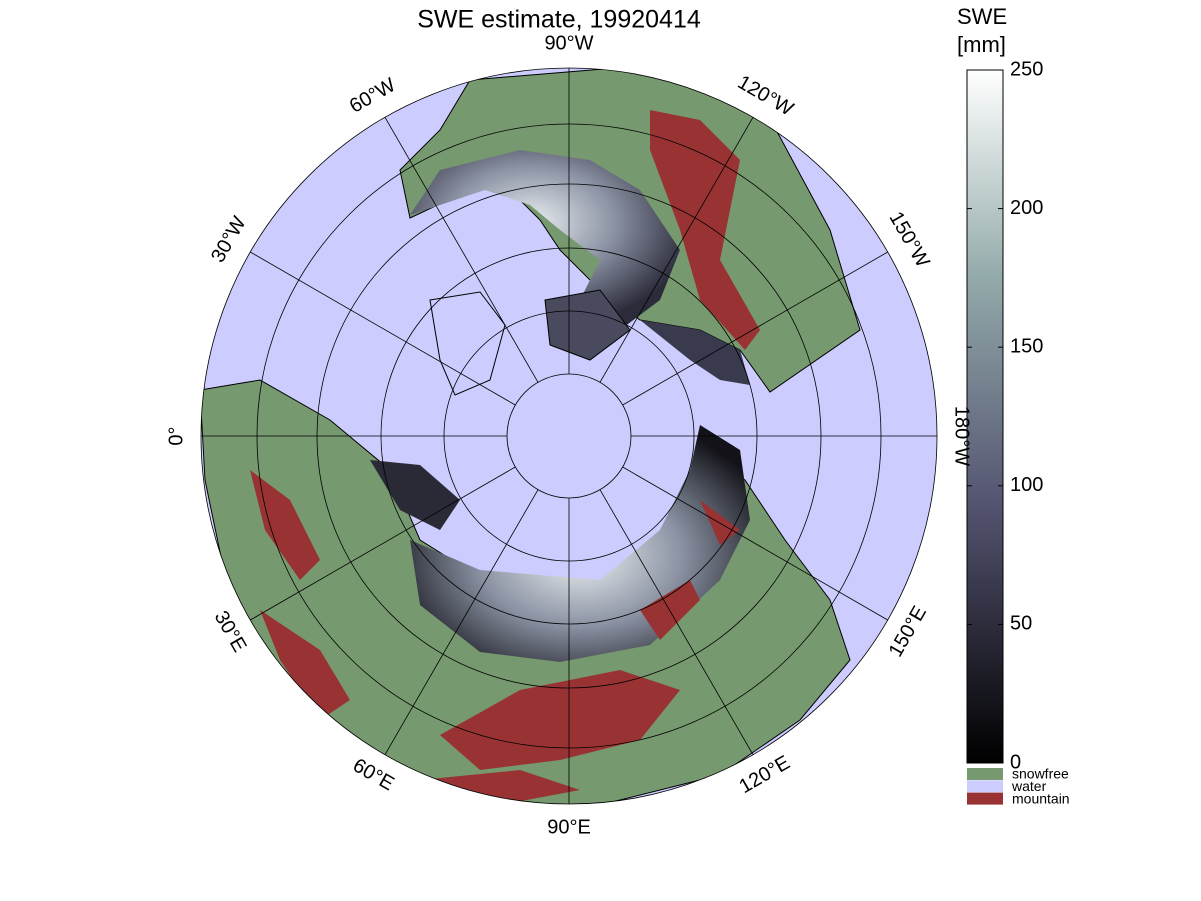 Image resolution: width=1201 pixels, height=901 pixels. What do you see at coordinates (695, 352) in the screenshot?
I see `snow-north-america-east` at bounding box center [695, 352].